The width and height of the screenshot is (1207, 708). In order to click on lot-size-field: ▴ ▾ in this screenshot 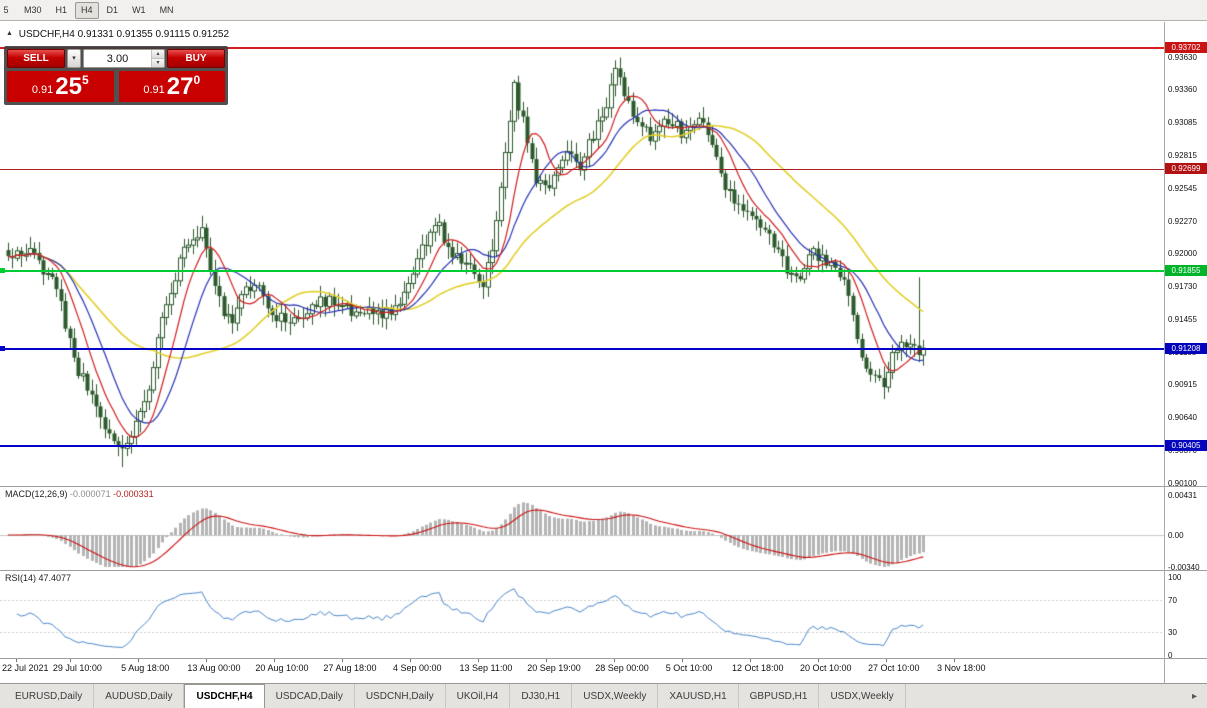, I will do `click(124, 58)`.